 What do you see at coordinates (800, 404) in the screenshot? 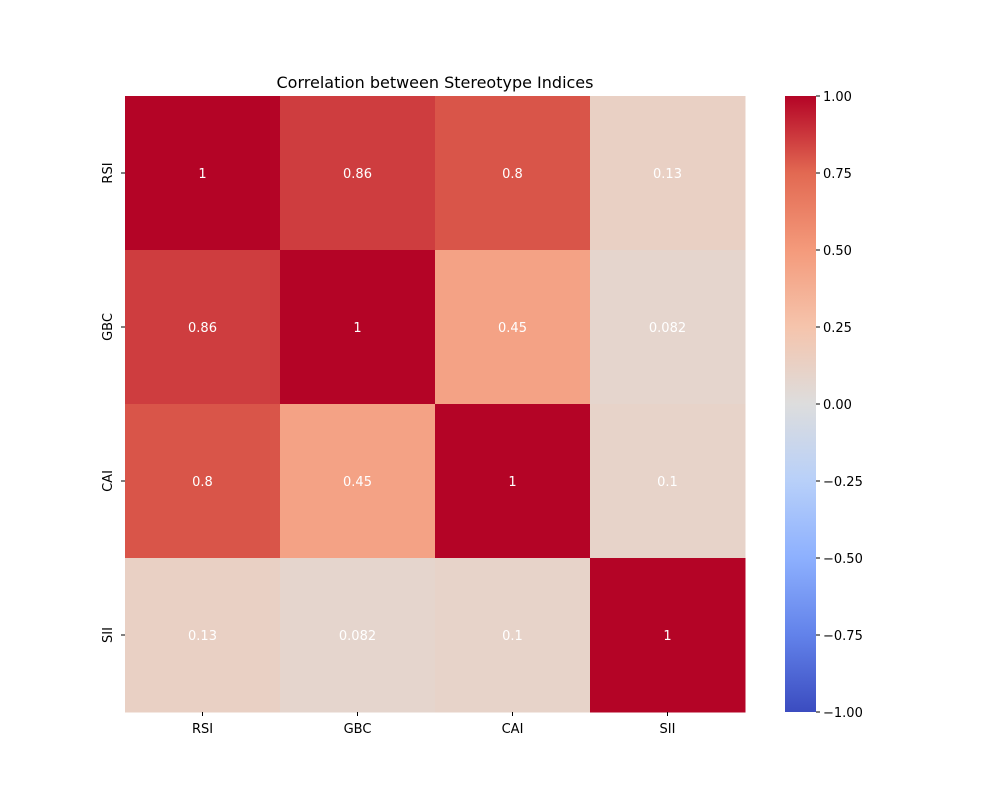
I see `colorbar-gradient` at bounding box center [800, 404].